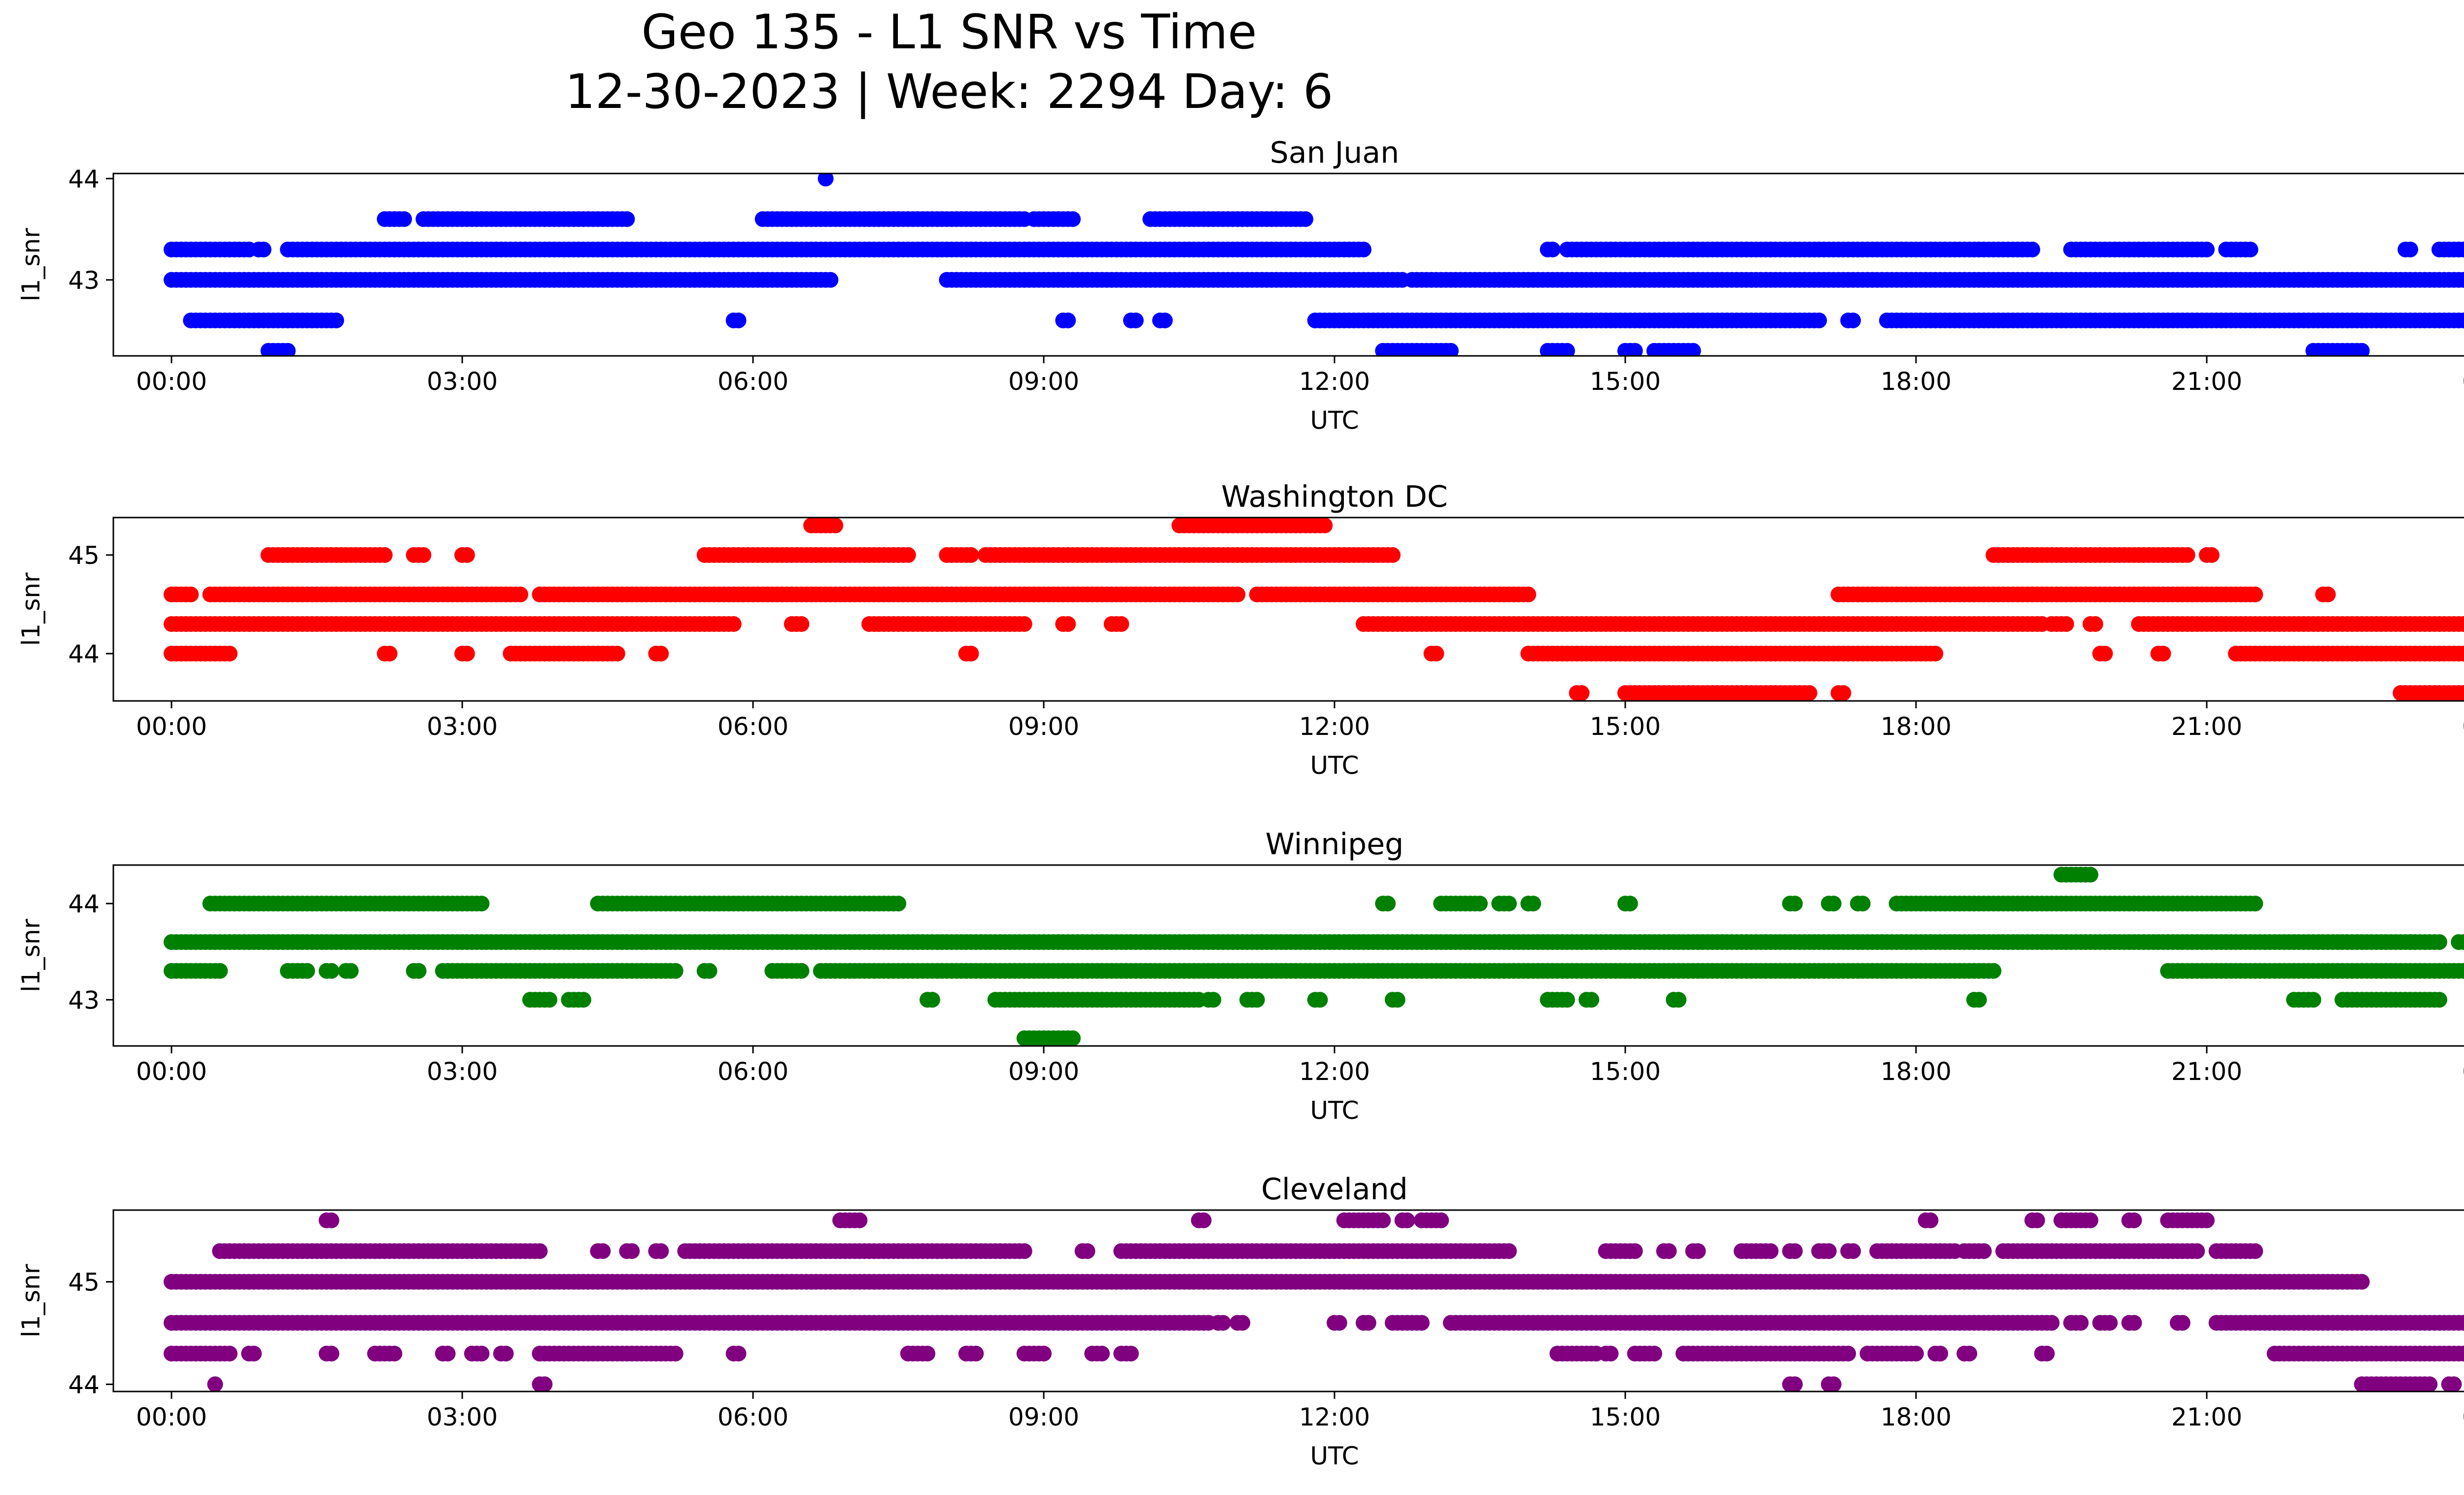 This screenshot has width=2464, height=1495. Describe the element at coordinates (949, 32) in the screenshot. I see `figure-title-line1: Geo 135 - L1 SNR vs Time` at that location.